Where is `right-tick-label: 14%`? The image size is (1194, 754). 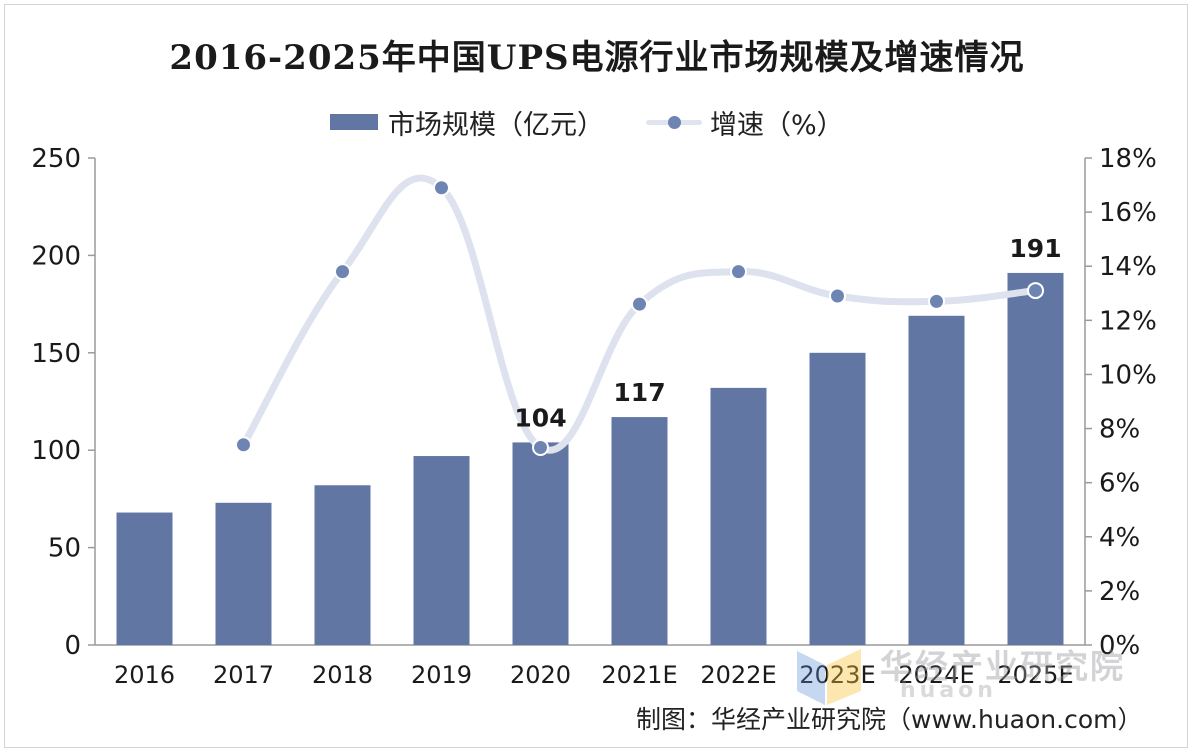 right-tick-label: 14% is located at coordinates (1128, 267).